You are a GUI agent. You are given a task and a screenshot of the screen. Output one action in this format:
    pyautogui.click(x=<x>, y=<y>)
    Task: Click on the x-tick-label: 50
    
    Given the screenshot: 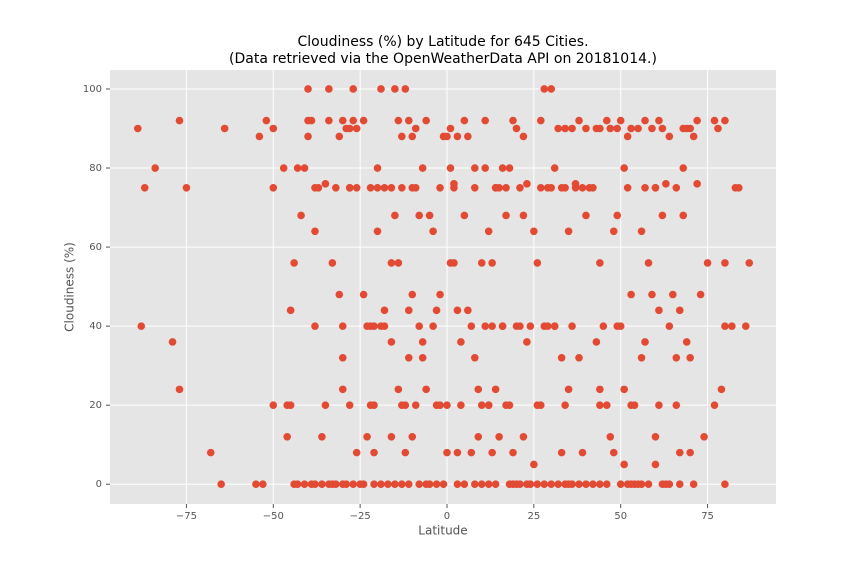 What is the action you would take?
    pyautogui.click(x=620, y=516)
    